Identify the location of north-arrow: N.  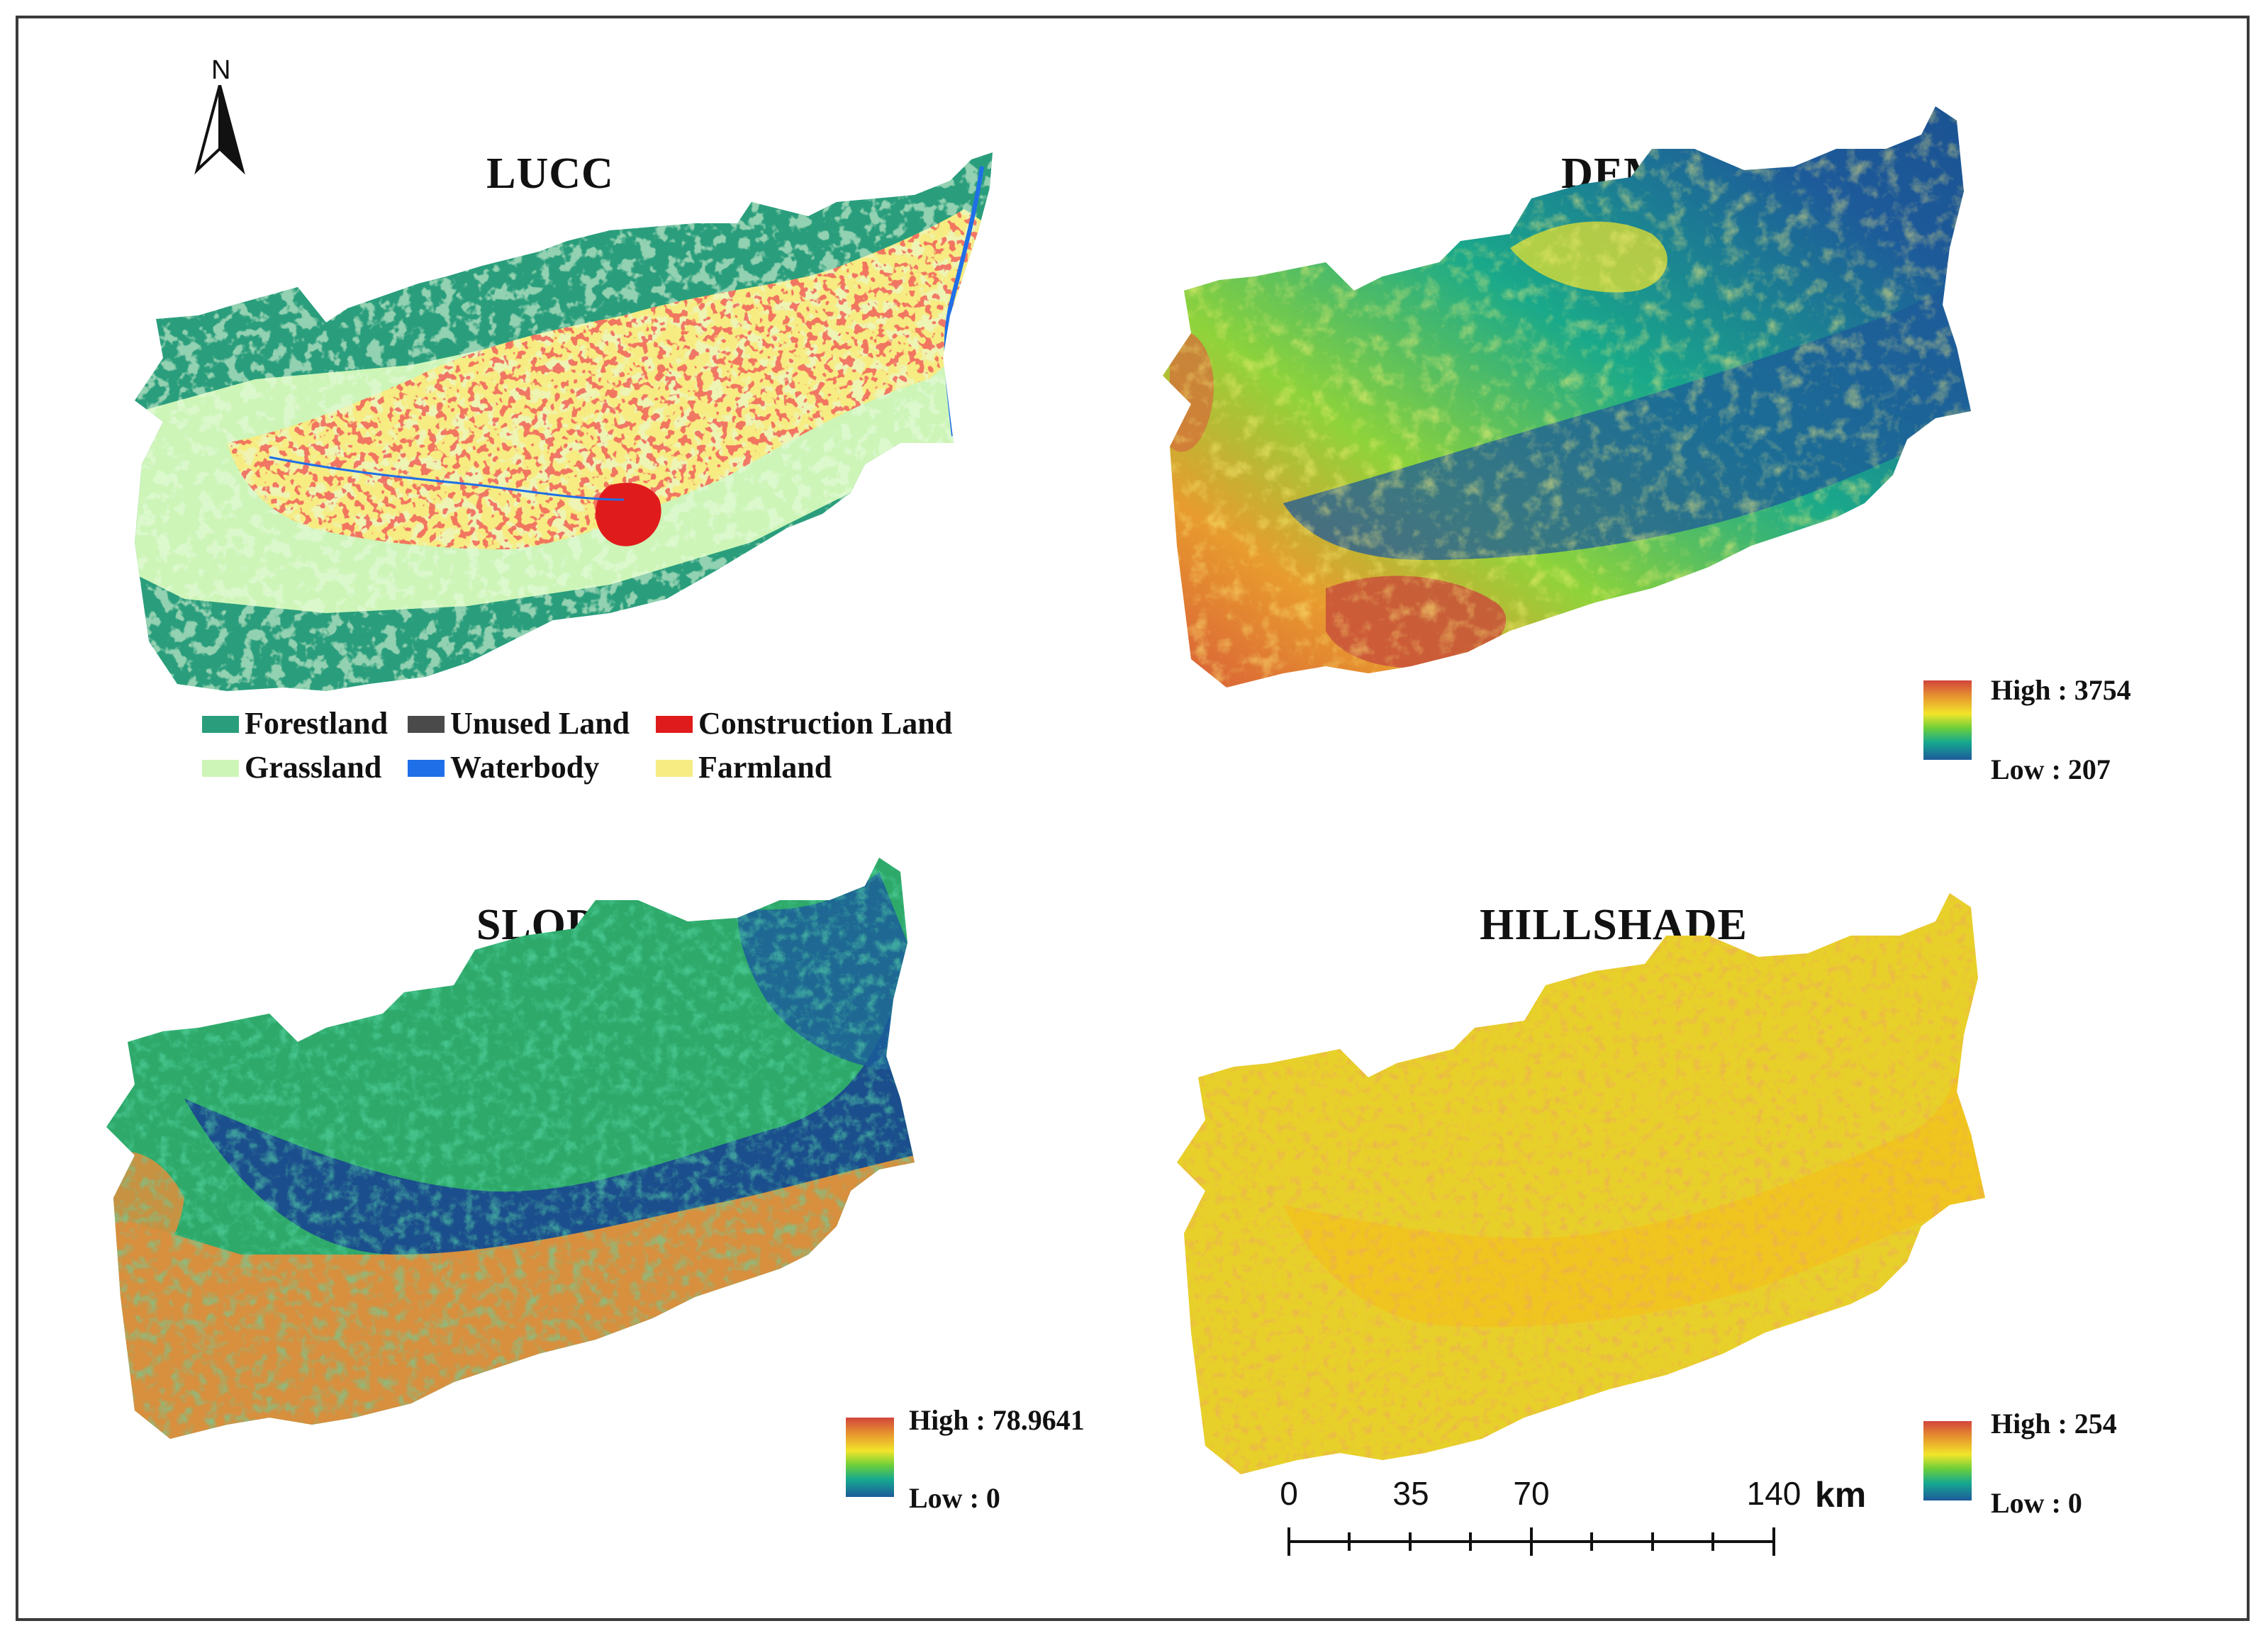
(219, 115).